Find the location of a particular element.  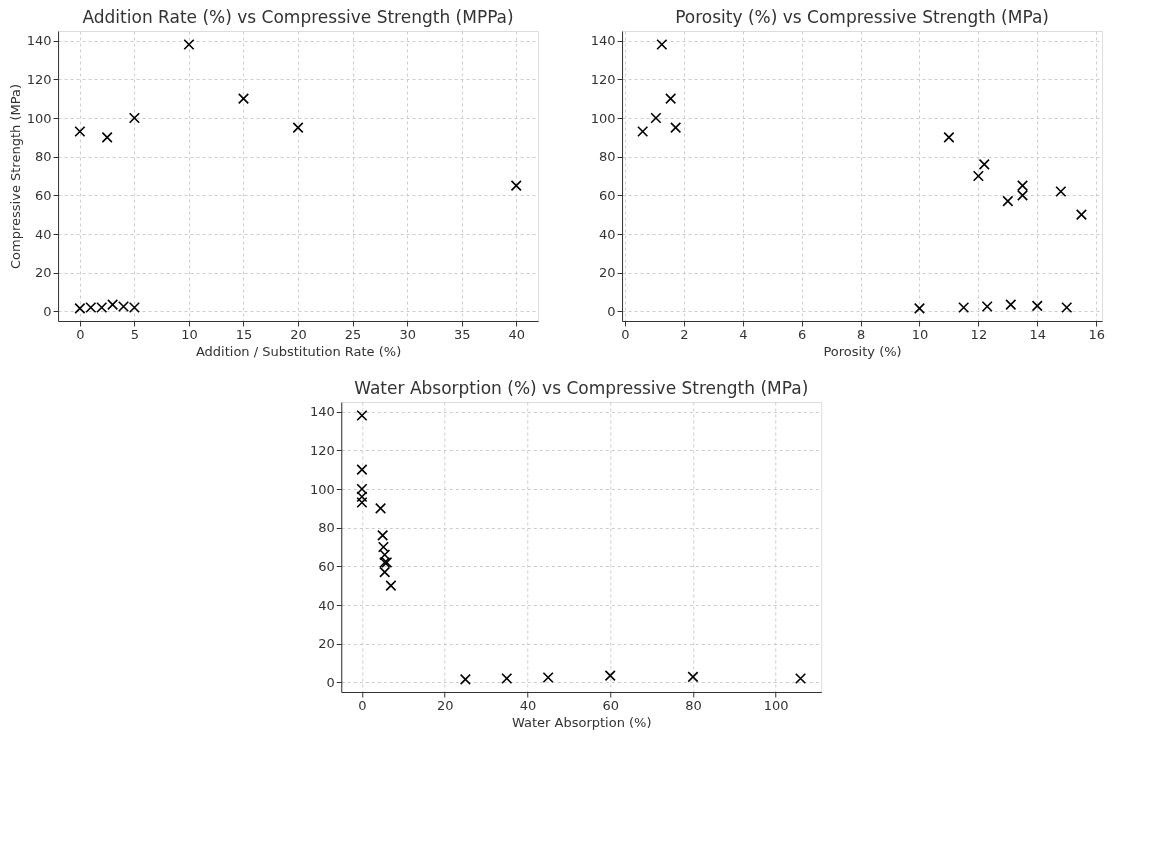

chart-title: Addition Rate (%) vs Compressive Strength (MPPa) is located at coordinates (298, 17).